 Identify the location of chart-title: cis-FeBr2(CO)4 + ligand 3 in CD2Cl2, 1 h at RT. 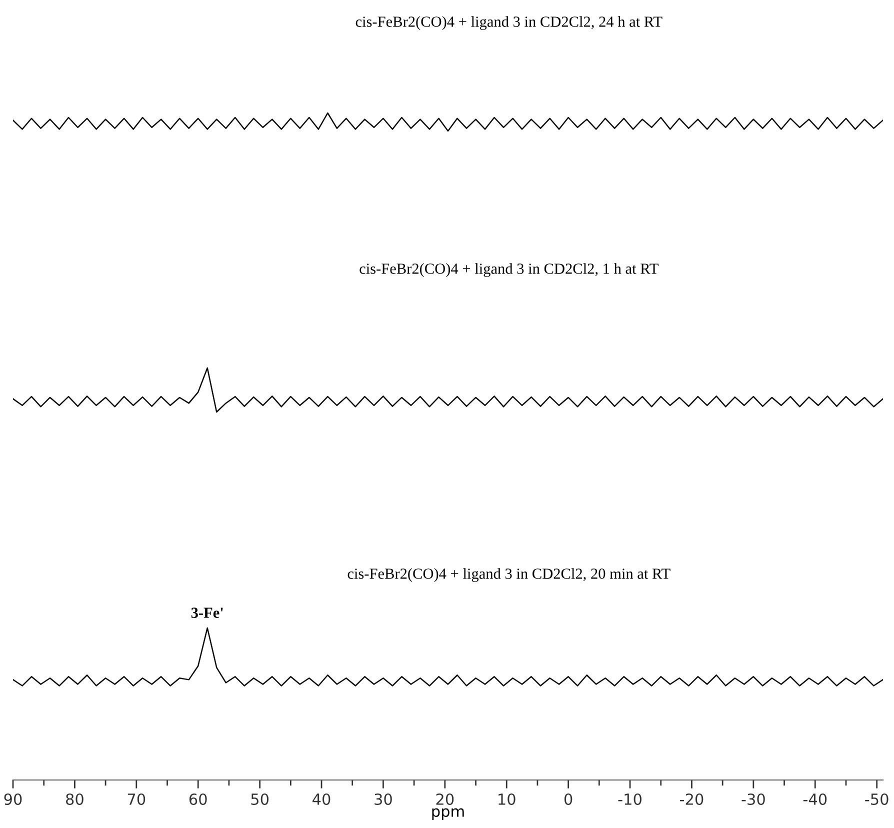
(509, 270).